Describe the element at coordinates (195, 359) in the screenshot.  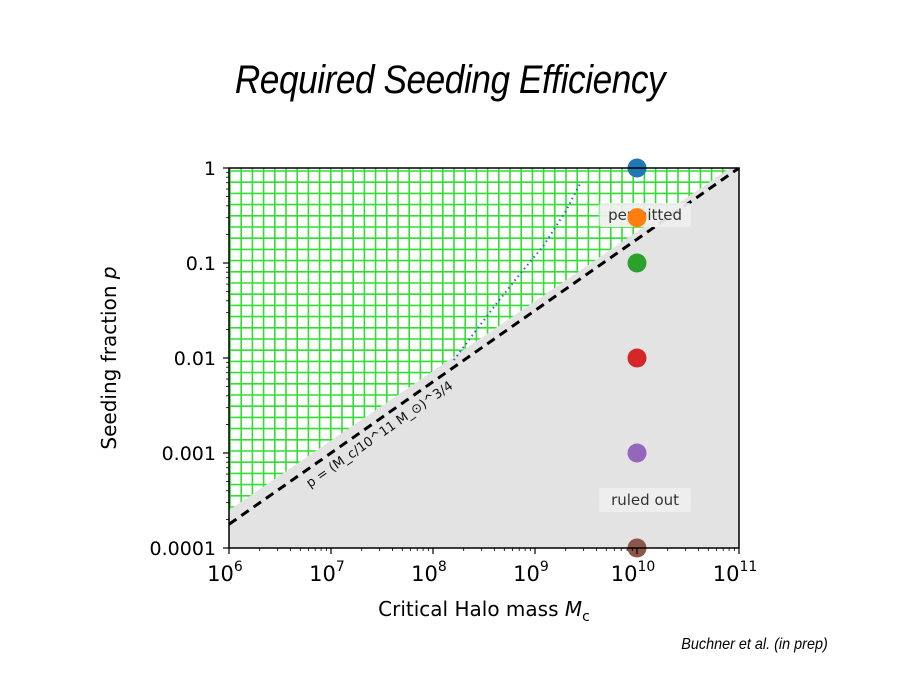
I see `y-tick-label: 0.01` at that location.